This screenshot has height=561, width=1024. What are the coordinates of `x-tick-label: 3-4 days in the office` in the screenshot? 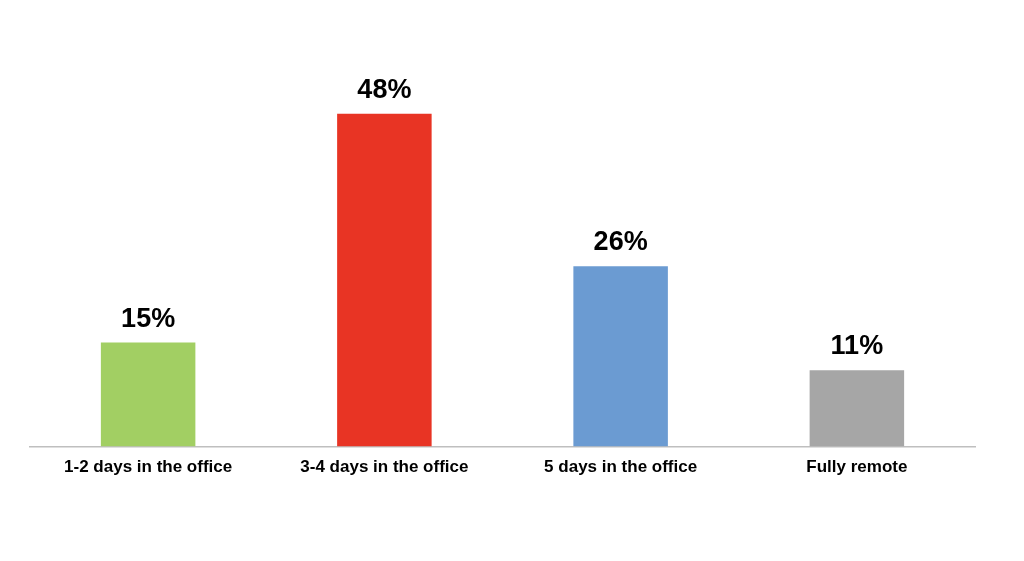 It's located at (384, 467).